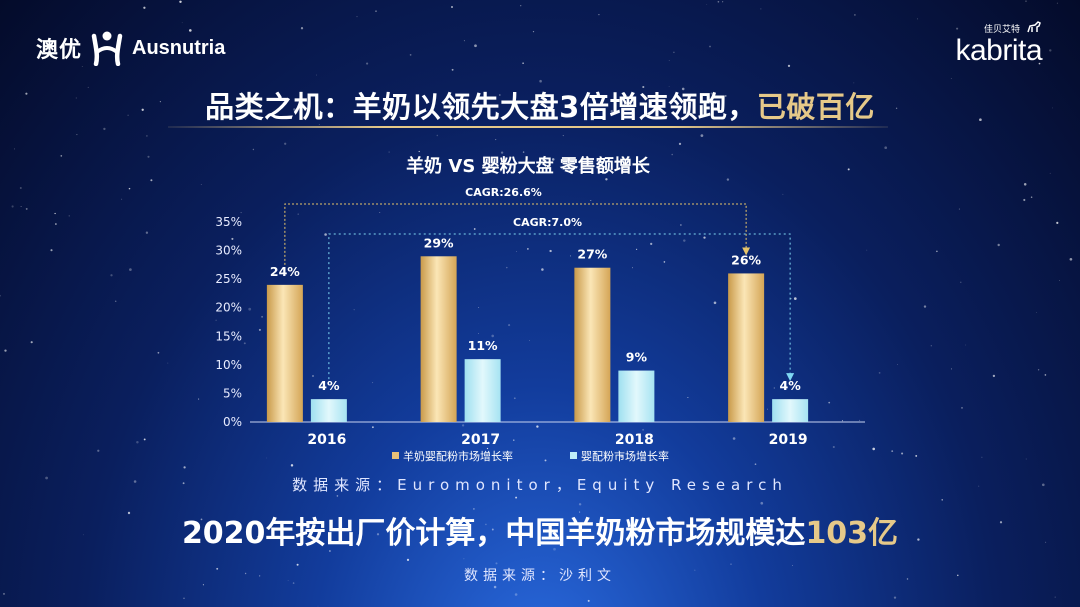 This screenshot has width=1080, height=607. What do you see at coordinates (130, 48) in the screenshot?
I see `ausnutria-logo: 澳优 Ausnutria` at bounding box center [130, 48].